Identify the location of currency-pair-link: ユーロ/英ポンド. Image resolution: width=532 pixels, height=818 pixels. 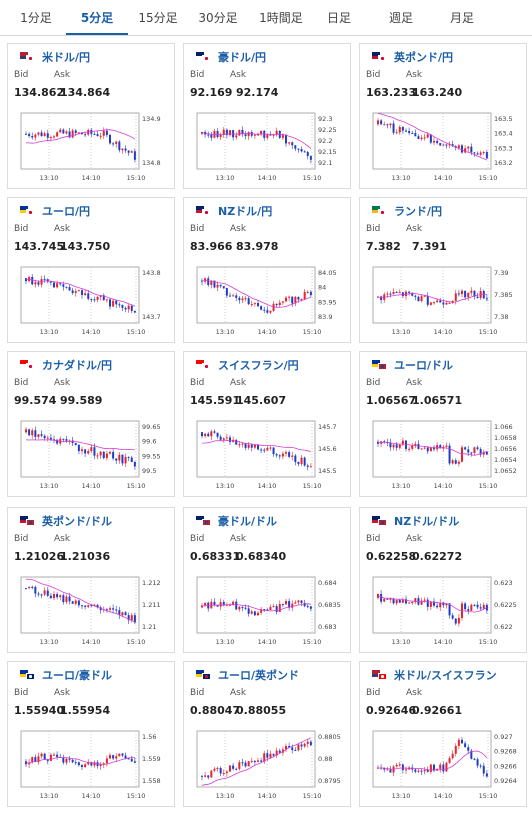
(259, 675).